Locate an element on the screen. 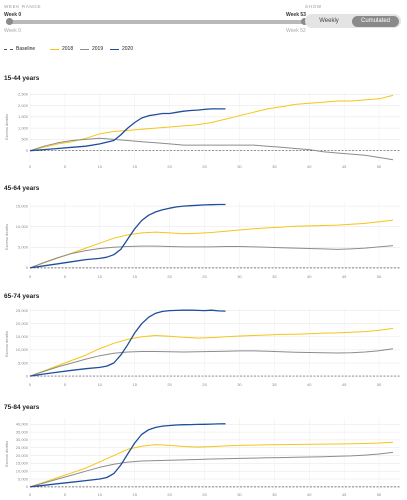 Image resolution: width=407 pixels, height=500 pixels. chart-title: 45-64 years is located at coordinates (22, 188).